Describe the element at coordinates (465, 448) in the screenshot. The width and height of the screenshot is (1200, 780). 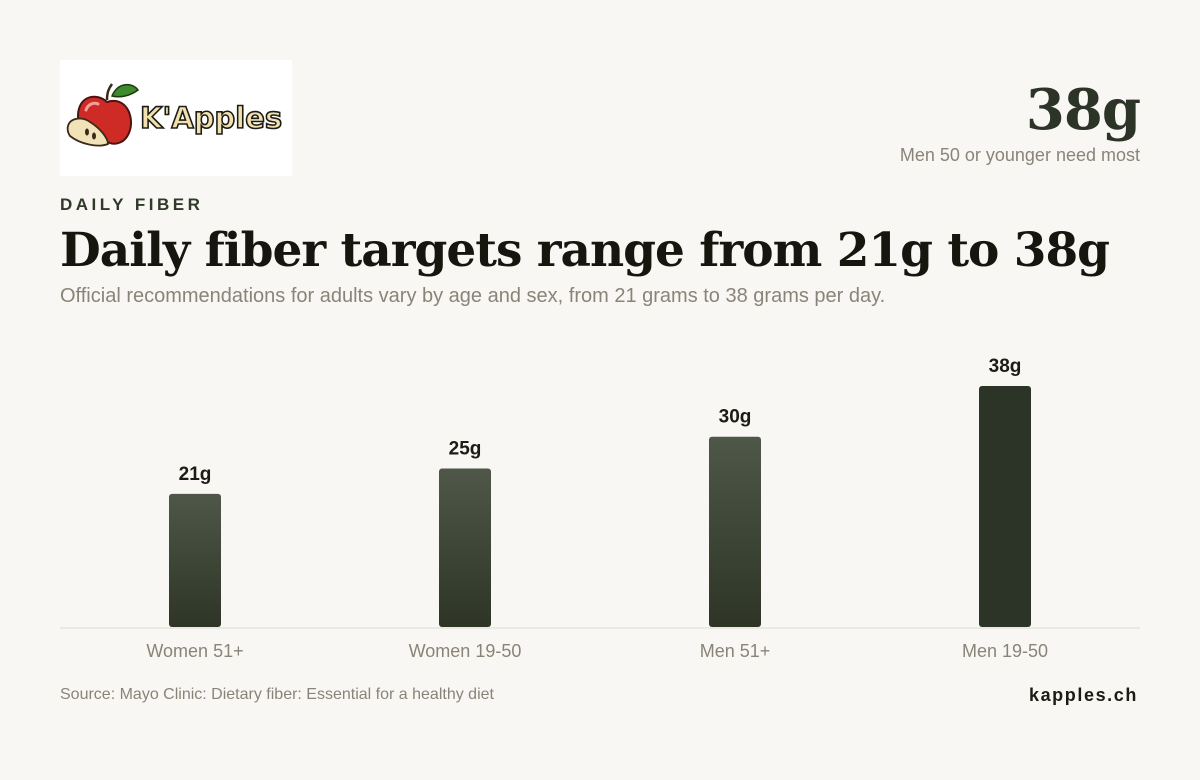
I see `bar-value-label: 25g` at that location.